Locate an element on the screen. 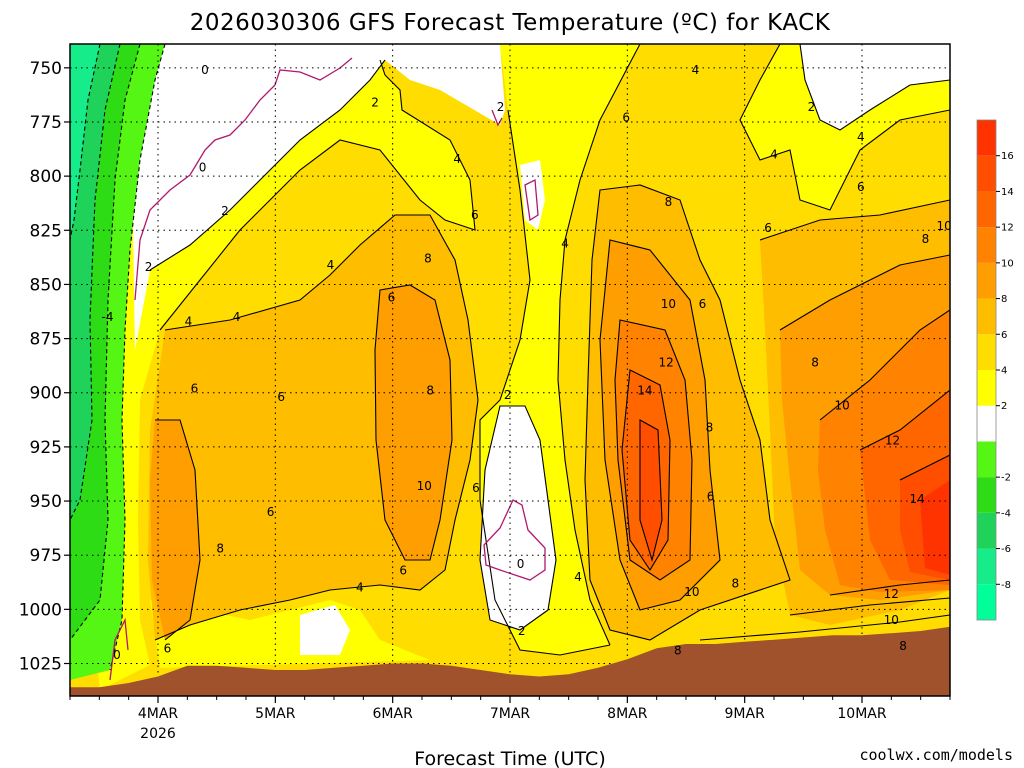  contour-label-24: 6 is located at coordinates (475, 215).